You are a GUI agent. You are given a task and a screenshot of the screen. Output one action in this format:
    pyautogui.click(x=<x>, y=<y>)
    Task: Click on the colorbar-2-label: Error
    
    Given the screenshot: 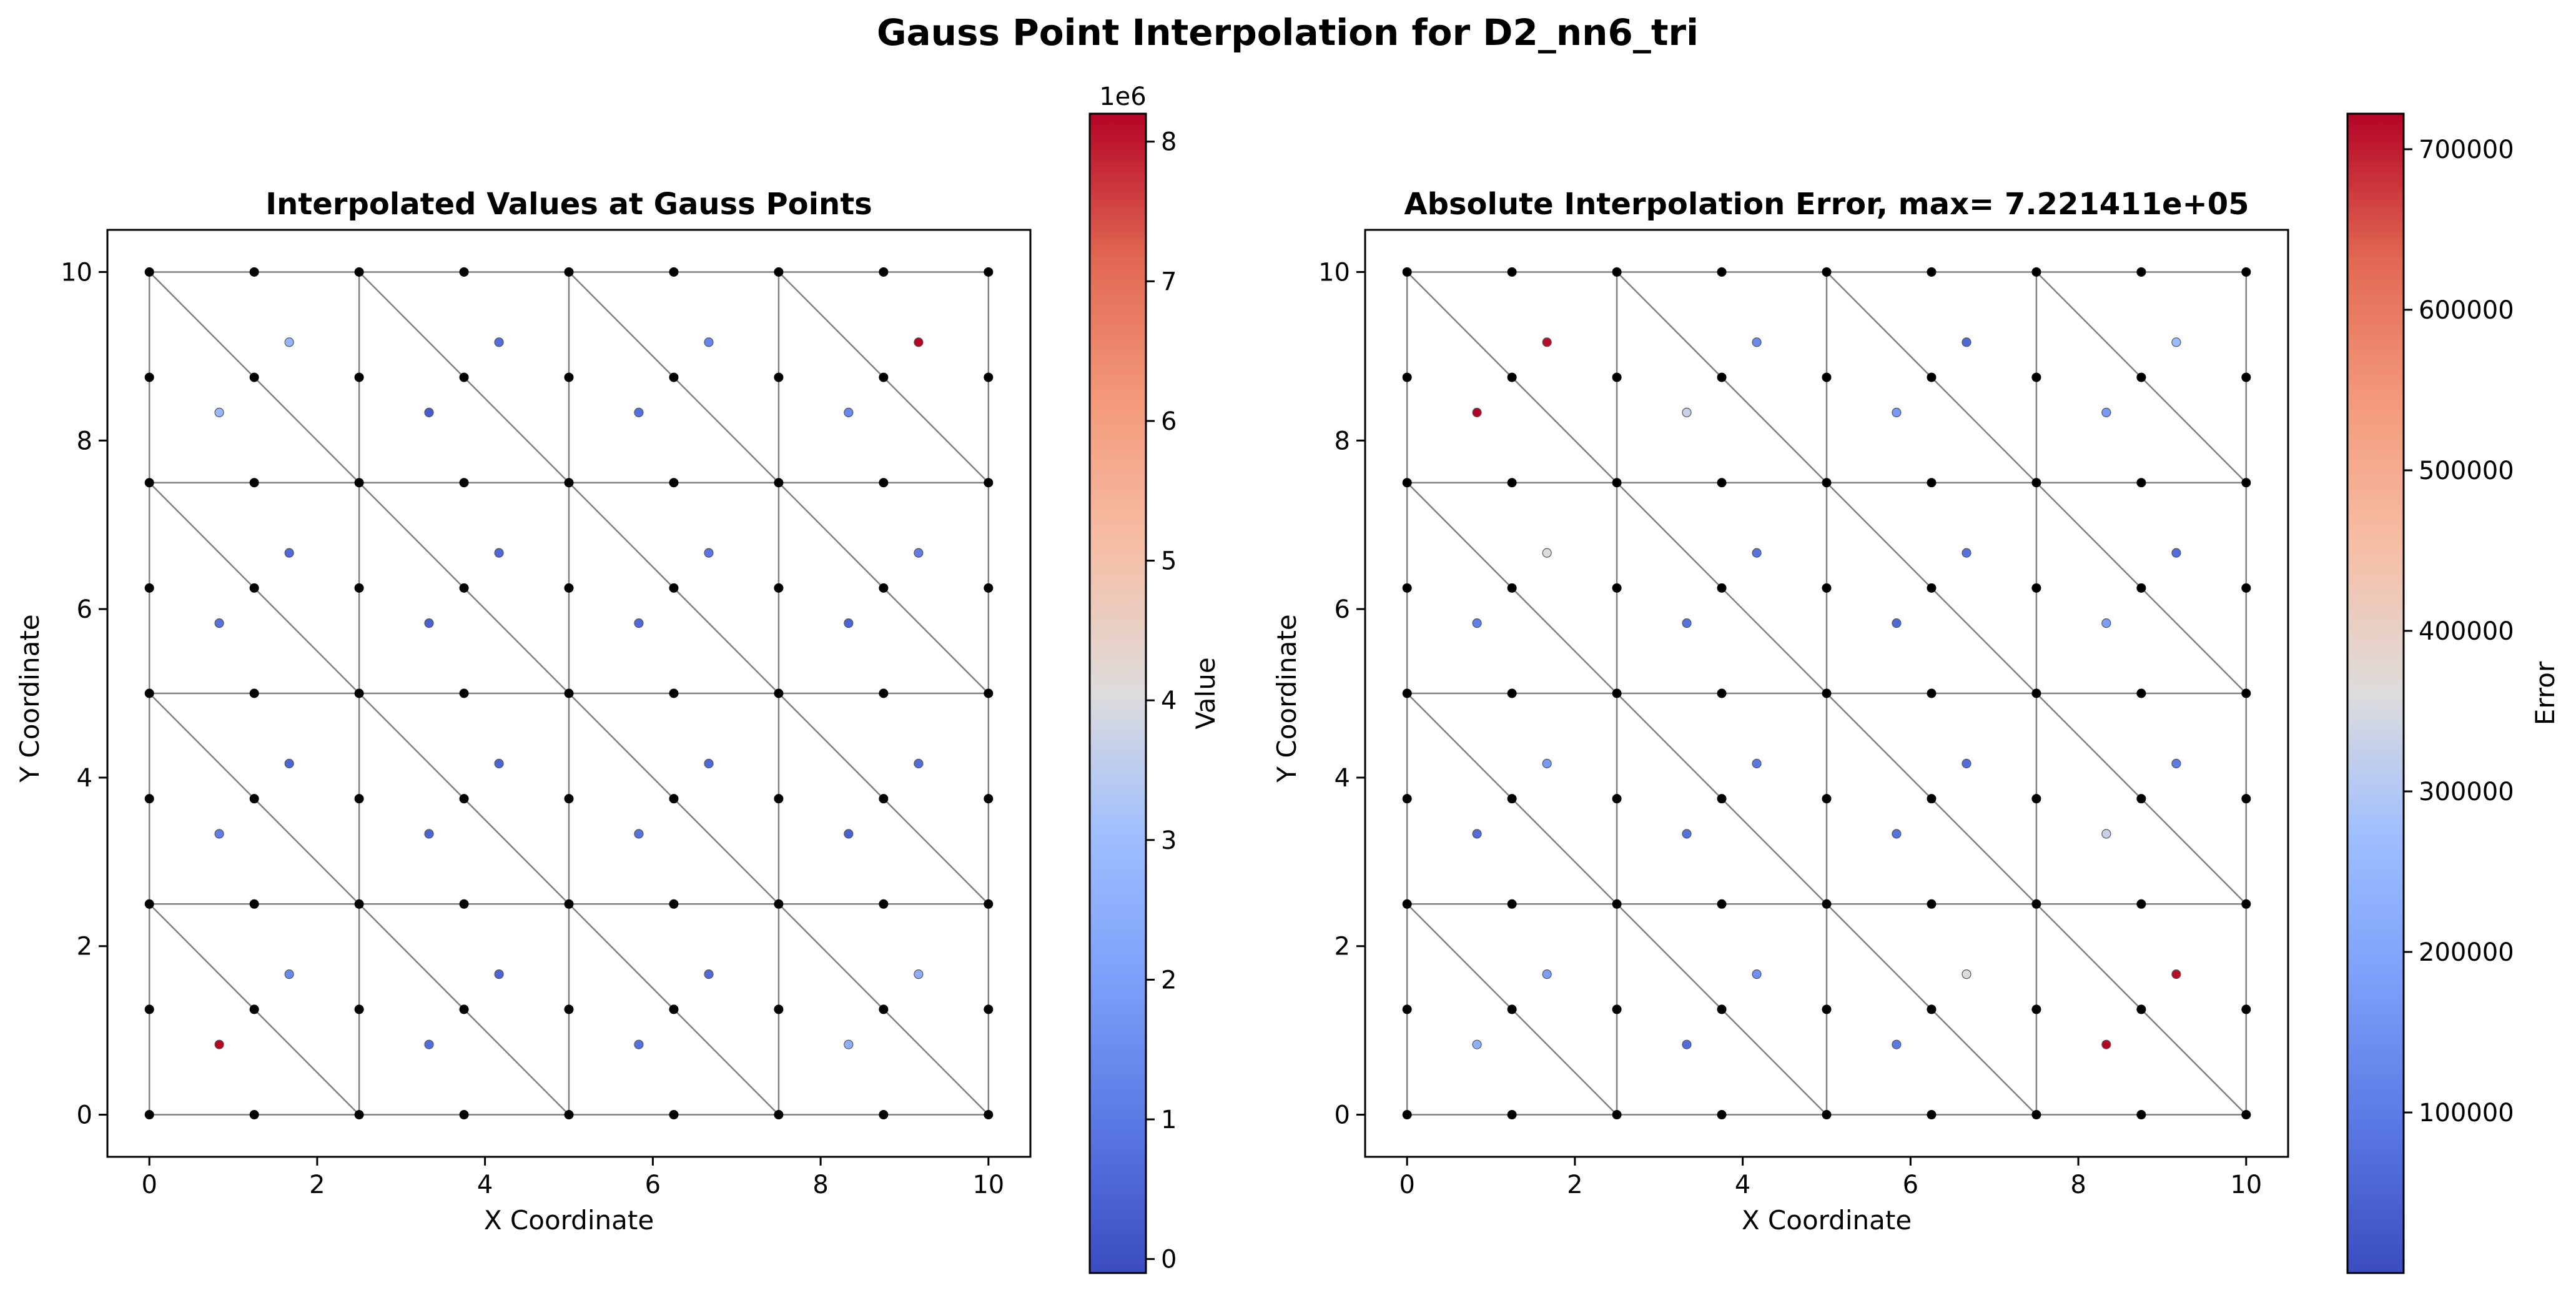 What is the action you would take?
    pyautogui.click(x=2545, y=693)
    